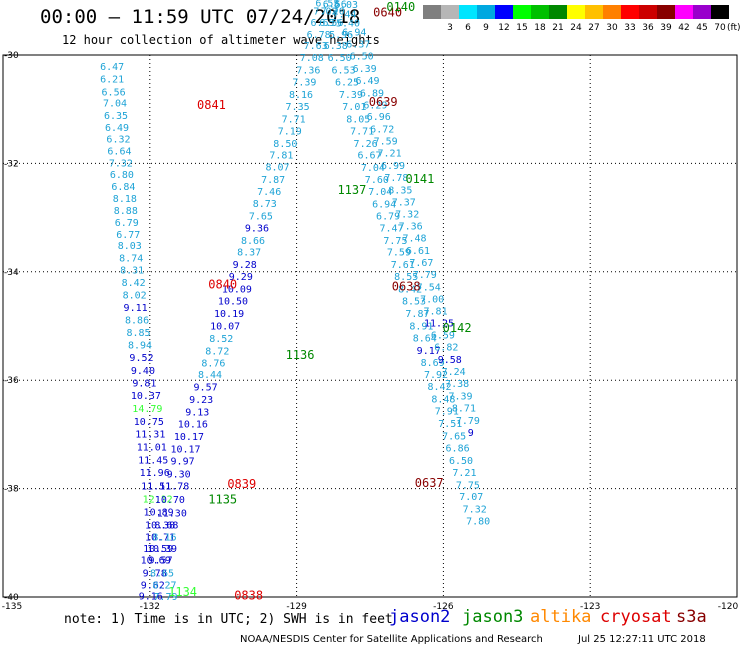 This screenshot has width=740, height=650. Describe the element at coordinates (125, 199) in the screenshot. I see `swh-value-label: 8.18` at that location.